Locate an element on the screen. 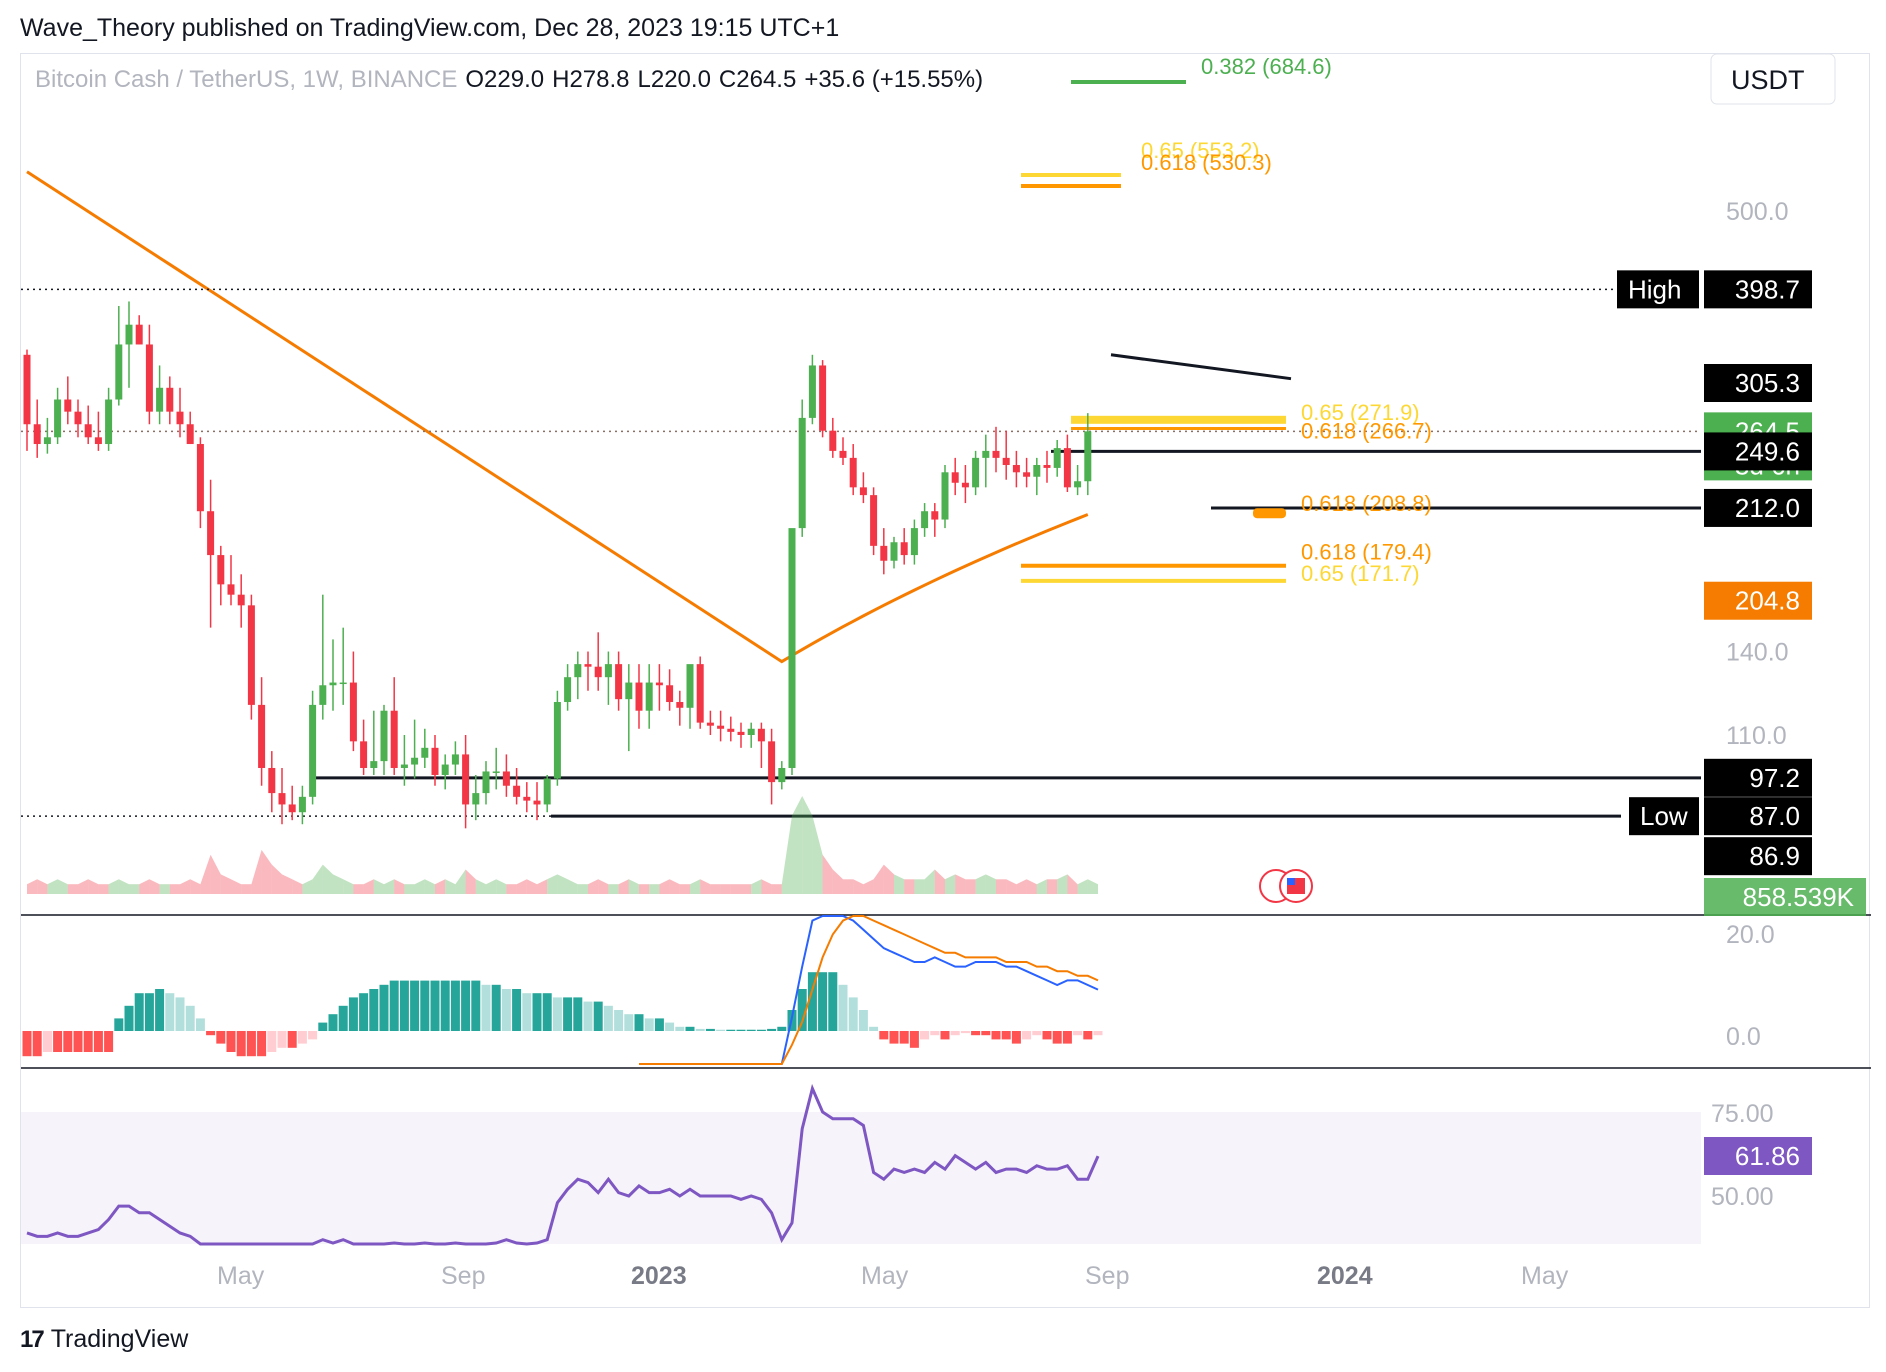 The image size is (1886, 1372). volume-label is located at coordinates (1785, 897).